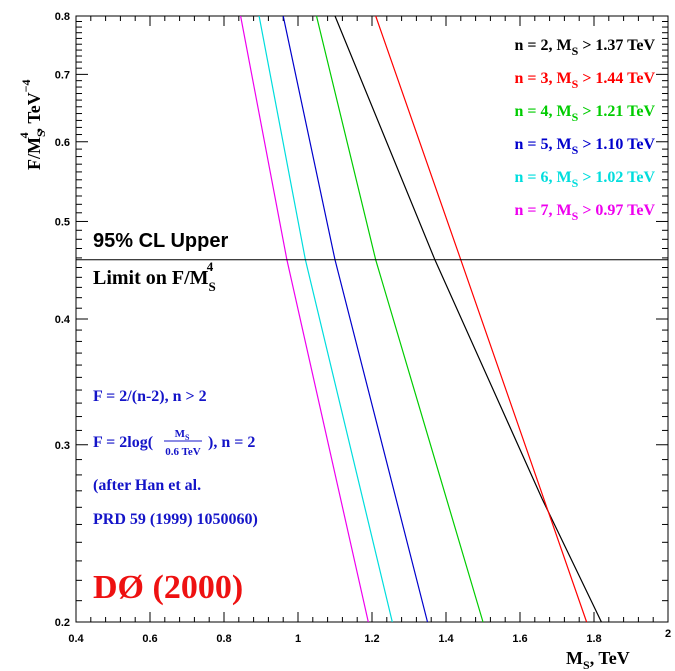  What do you see at coordinates (149, 639) in the screenshot?
I see `x-tick-label: 0.6` at bounding box center [149, 639].